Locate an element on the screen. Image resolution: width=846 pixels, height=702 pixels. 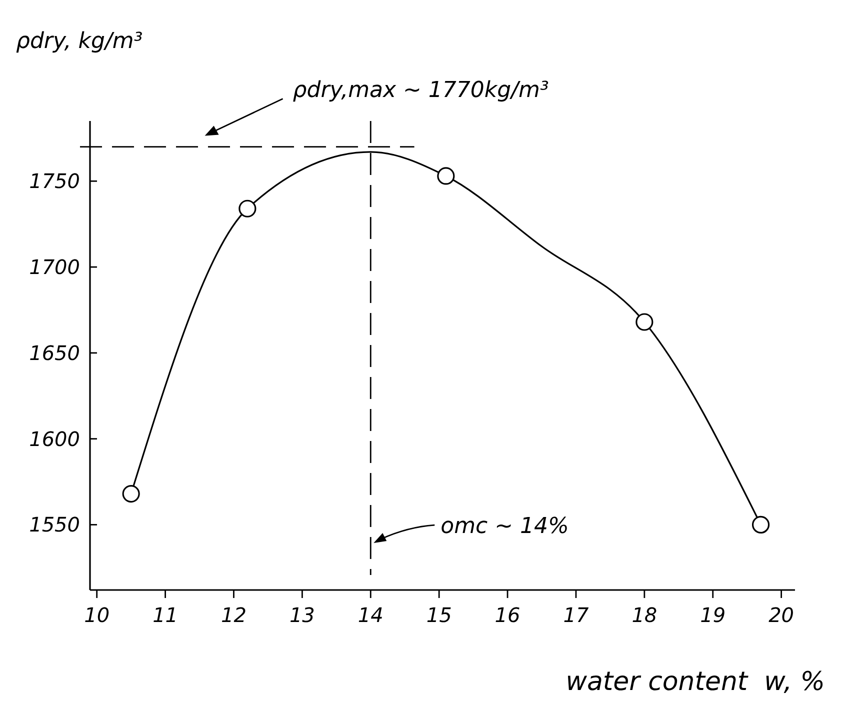
y-tick-label: 1750 is located at coordinates (54, 181).